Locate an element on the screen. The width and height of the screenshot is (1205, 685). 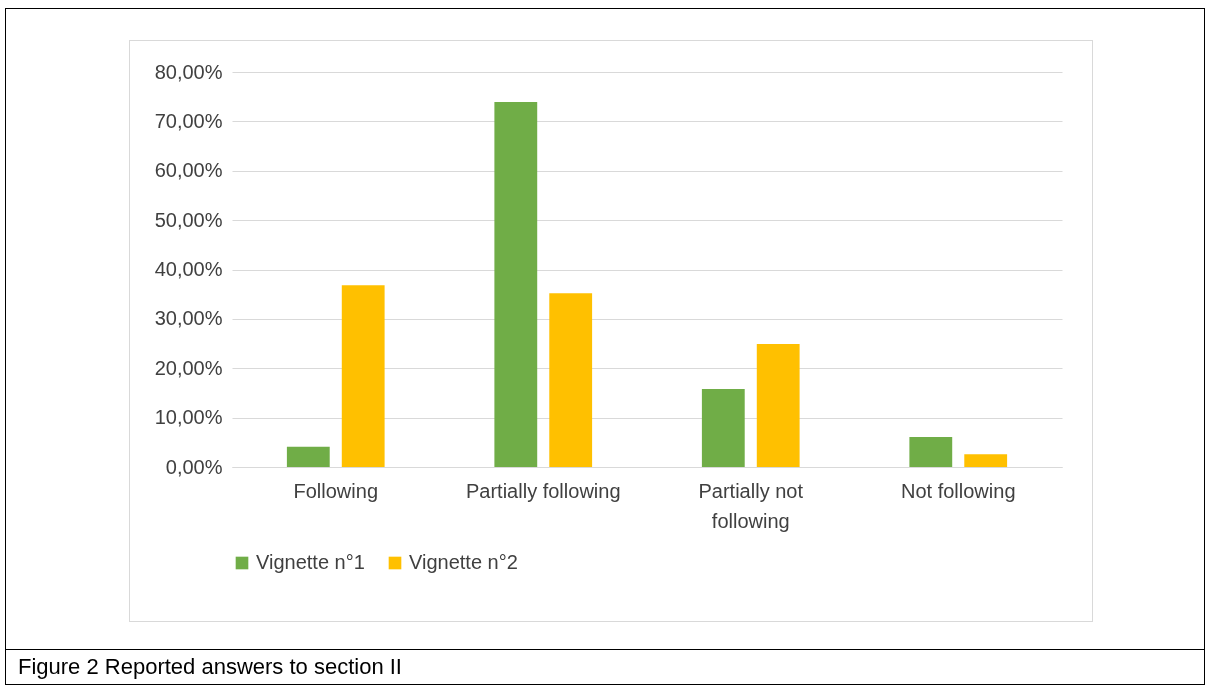
y-tick-label: 50,00% is located at coordinates (188, 219).